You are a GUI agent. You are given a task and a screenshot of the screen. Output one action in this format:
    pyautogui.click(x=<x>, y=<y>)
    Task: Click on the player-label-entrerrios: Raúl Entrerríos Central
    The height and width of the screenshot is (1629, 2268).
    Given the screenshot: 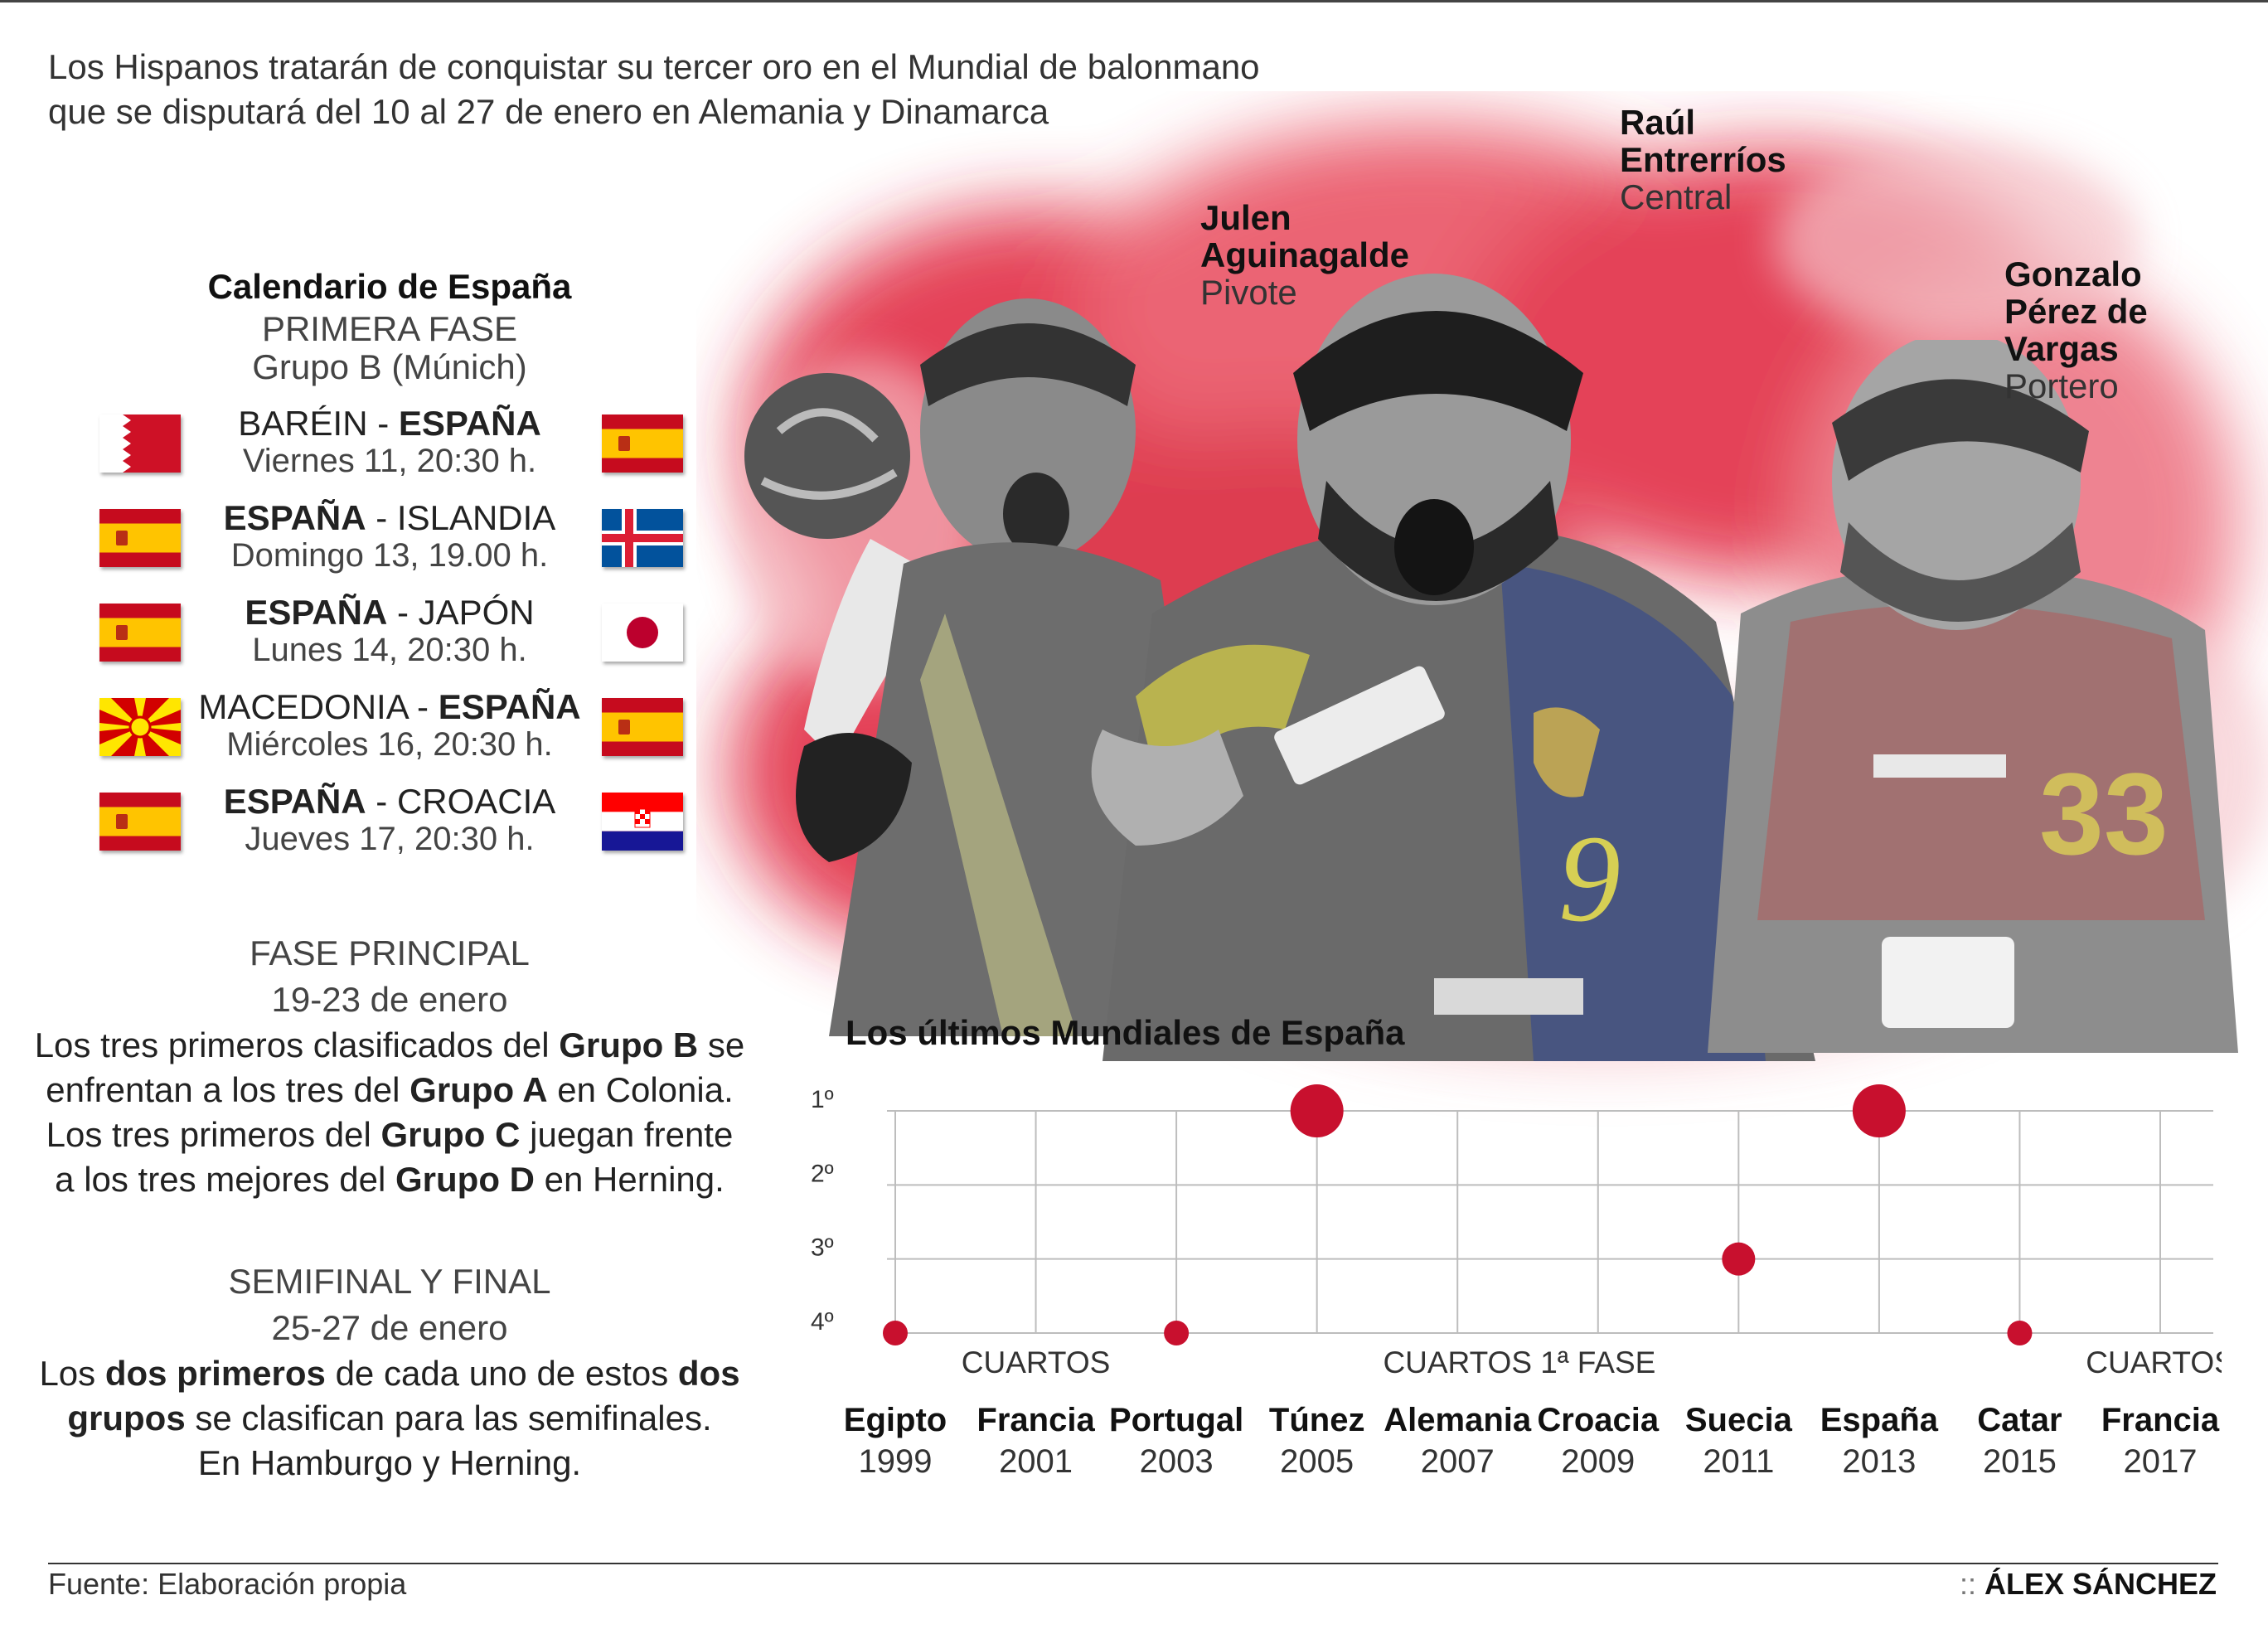 What is the action you would take?
    pyautogui.click(x=1703, y=160)
    